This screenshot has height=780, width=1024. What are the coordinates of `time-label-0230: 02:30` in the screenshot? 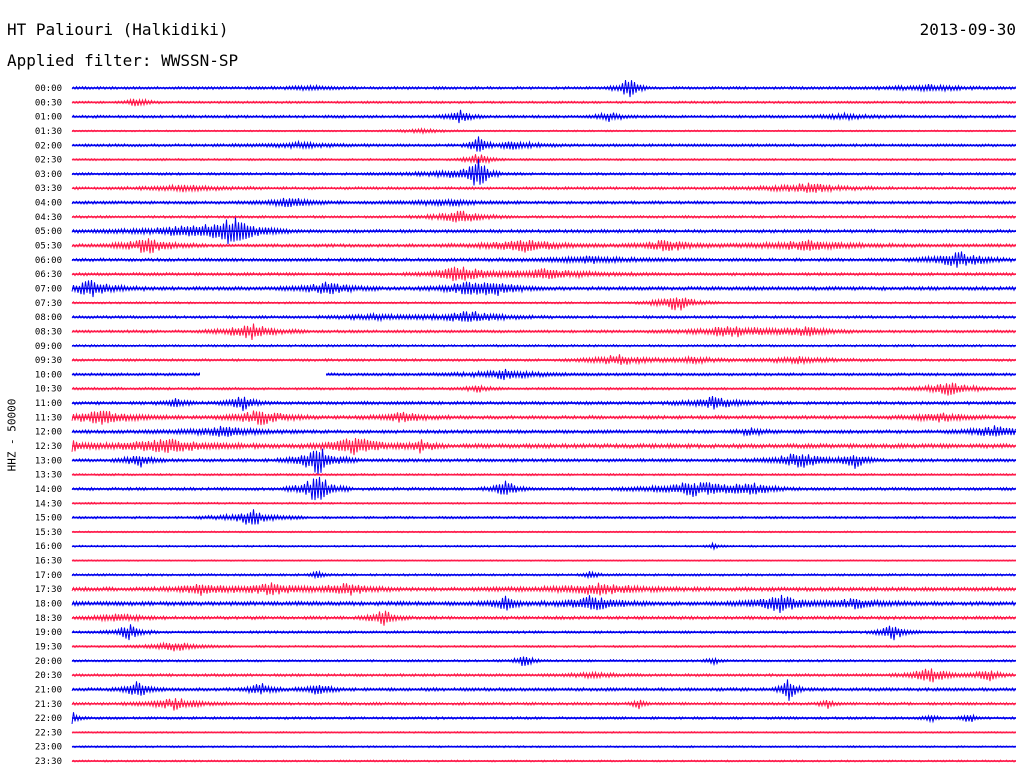 It's located at (48, 161).